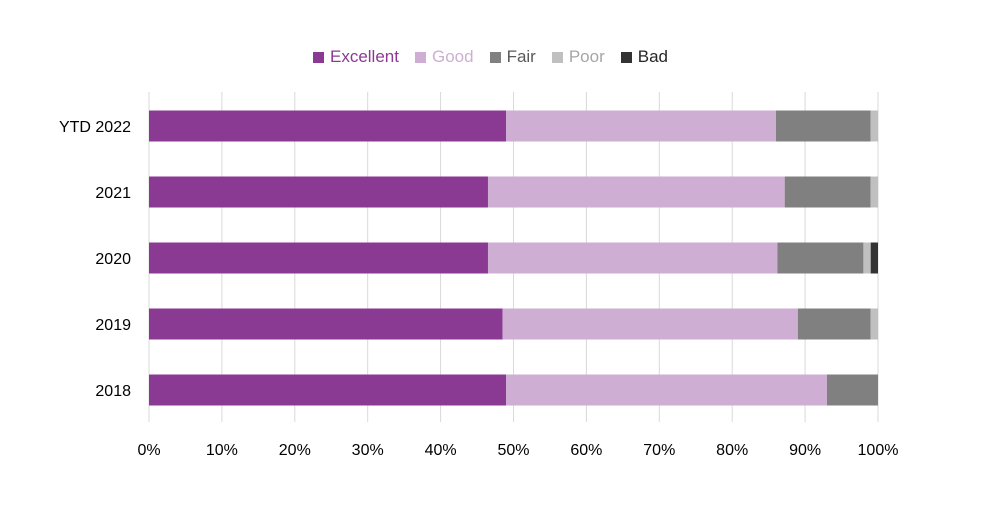 This screenshot has height=505, width=981. Describe the element at coordinates (557, 57) in the screenshot. I see `legend-swatch-poor` at that location.